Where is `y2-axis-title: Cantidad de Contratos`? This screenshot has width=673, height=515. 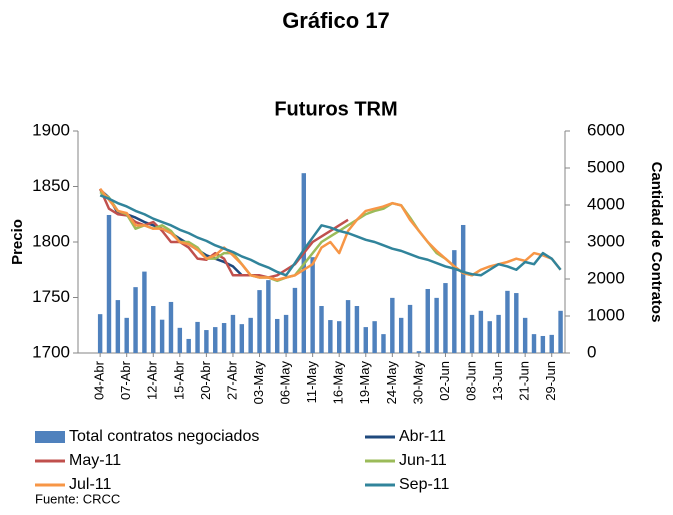 y2-axis-title: Cantidad de Contratos is located at coordinates (656, 242).